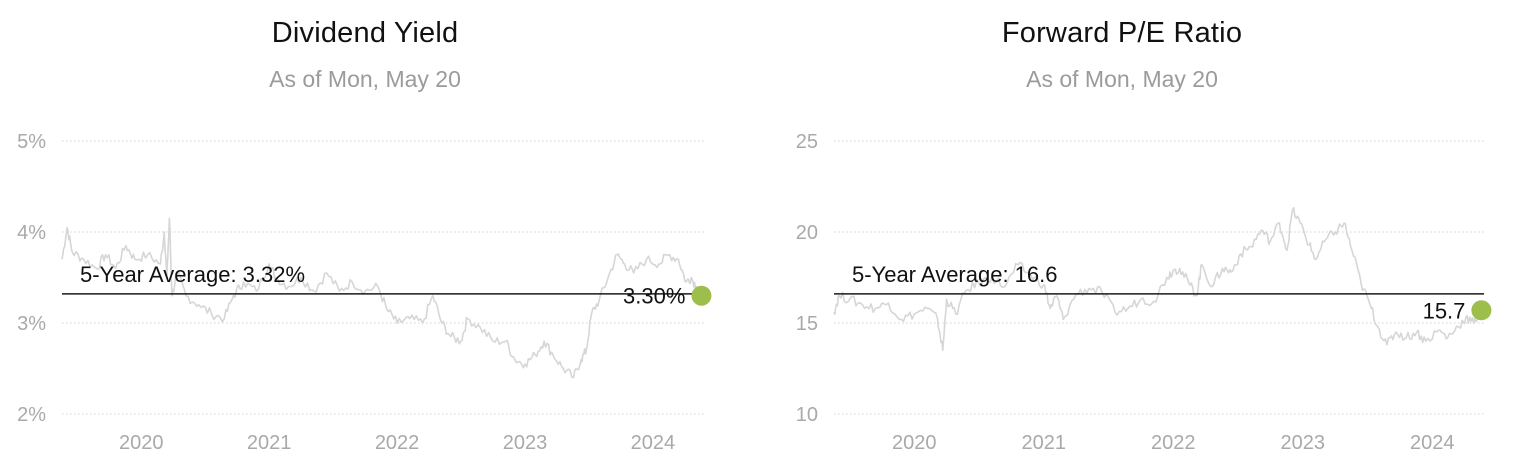 The width and height of the screenshot is (1514, 463). What do you see at coordinates (31, 233) in the screenshot?
I see `y-tick-label: 4%` at bounding box center [31, 233].